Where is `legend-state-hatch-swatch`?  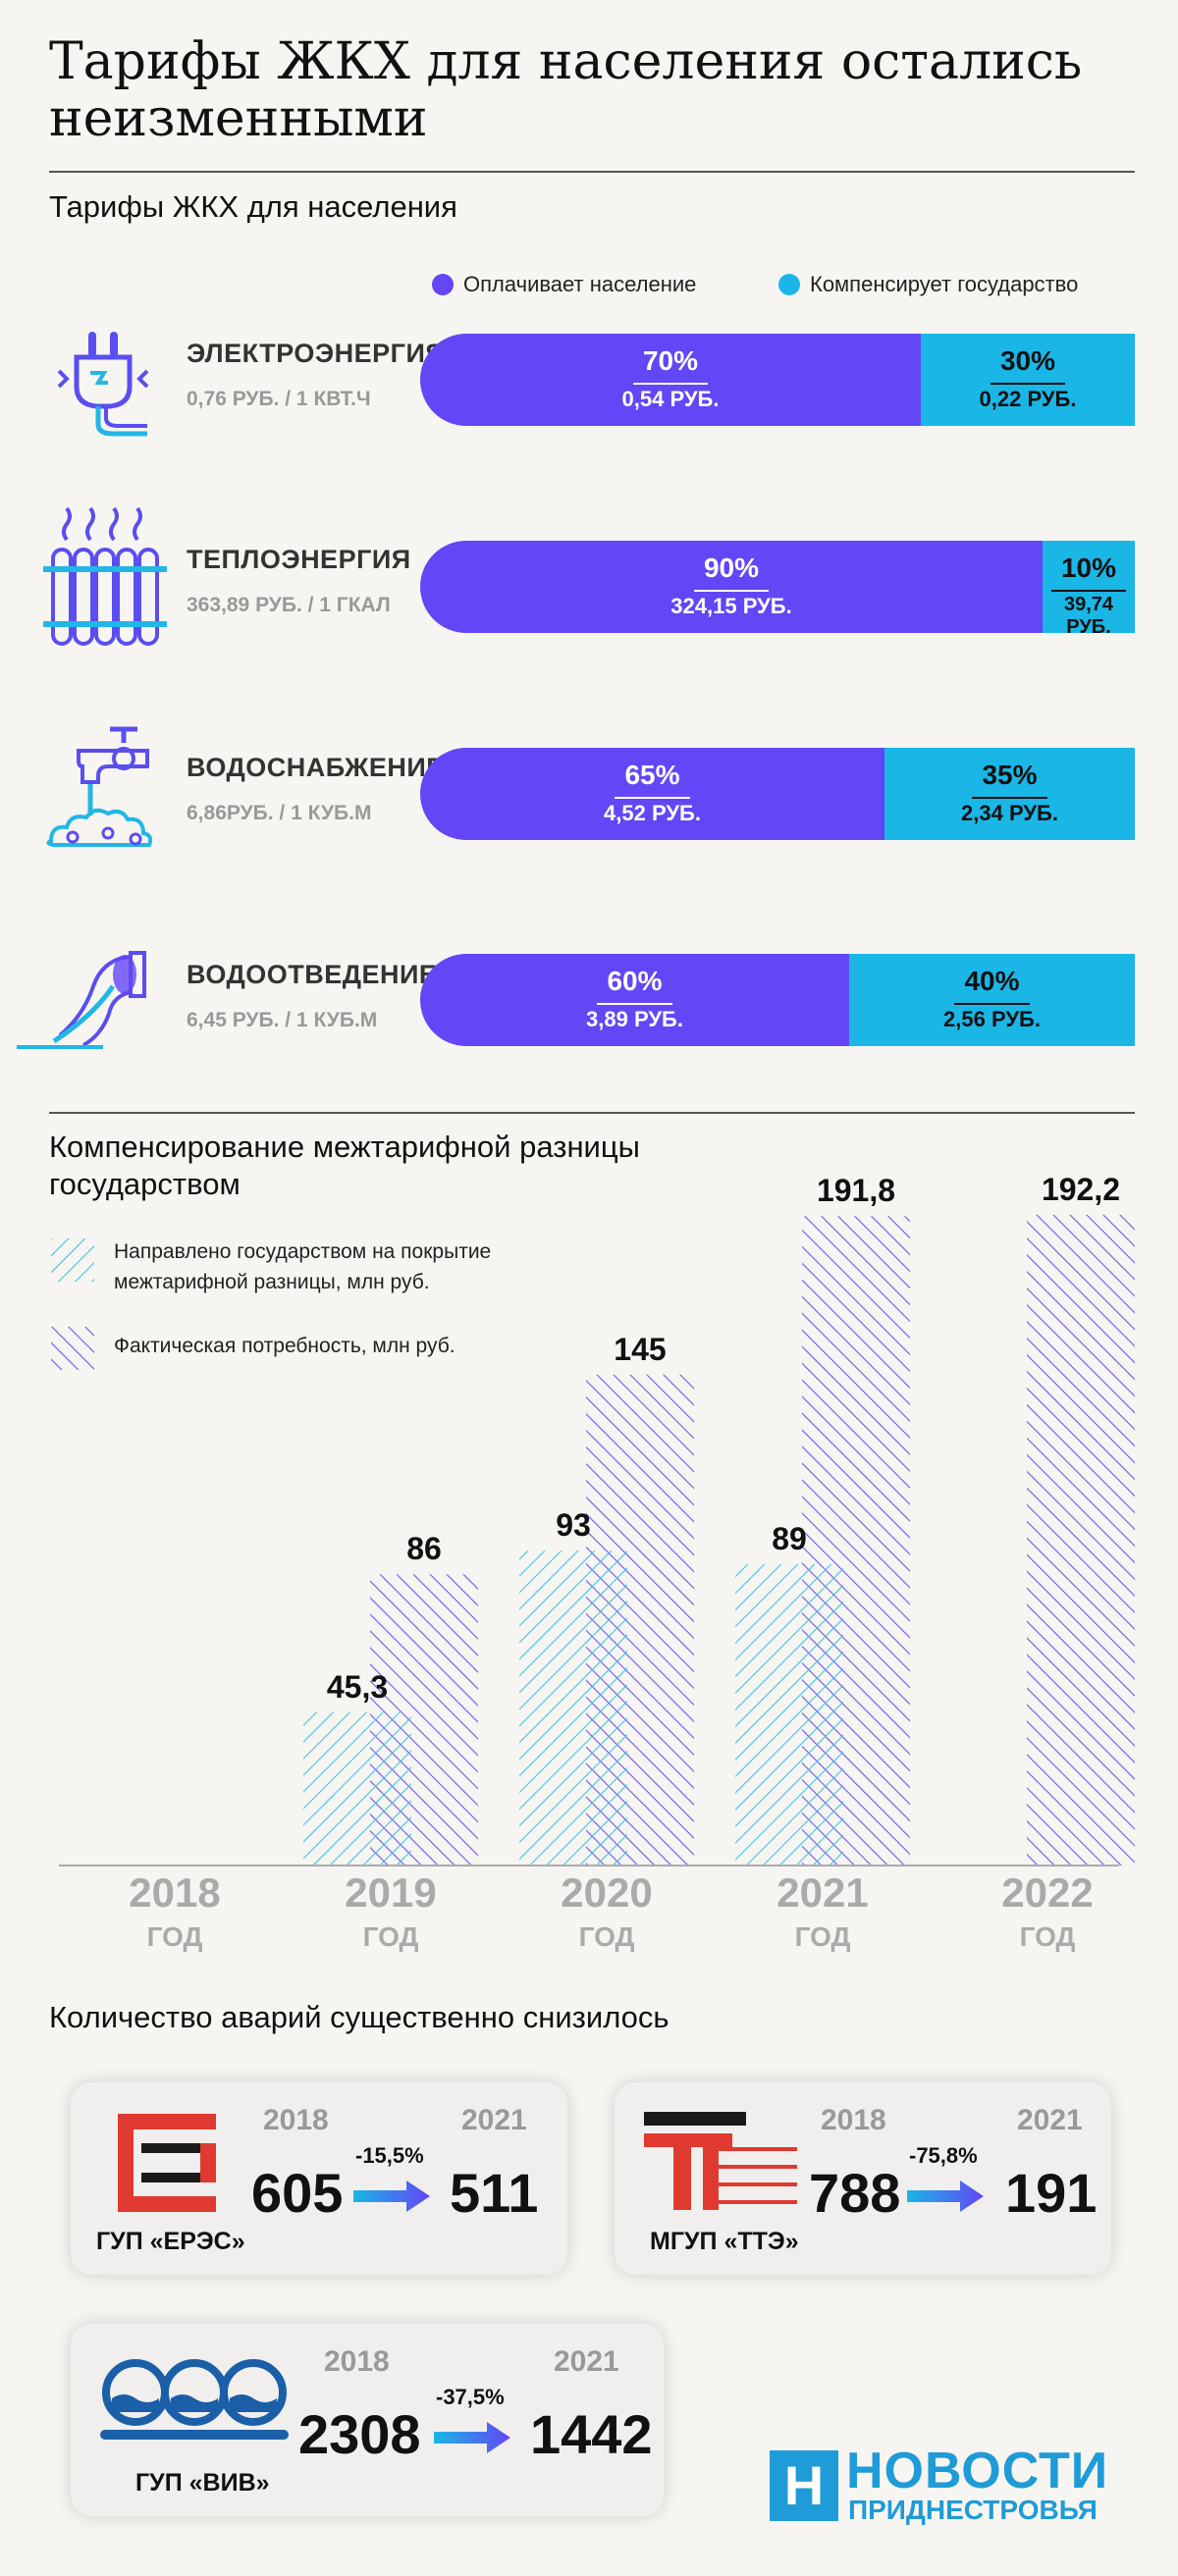
legend-state-hatch-swatch is located at coordinates (73, 1260).